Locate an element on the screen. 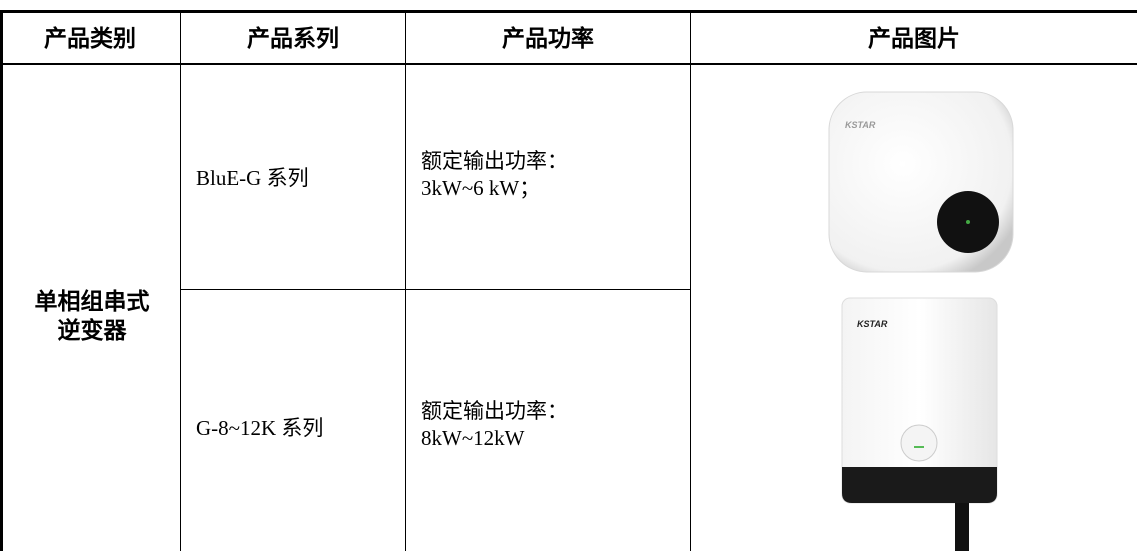 The width and height of the screenshot is (1137, 551). indicator is located at coordinates (919, 443).